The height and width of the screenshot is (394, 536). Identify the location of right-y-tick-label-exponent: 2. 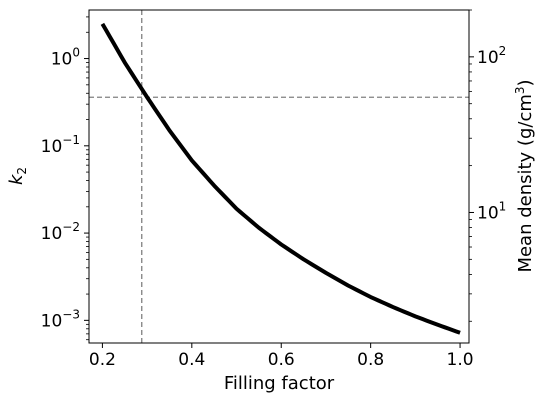
(503, 51).